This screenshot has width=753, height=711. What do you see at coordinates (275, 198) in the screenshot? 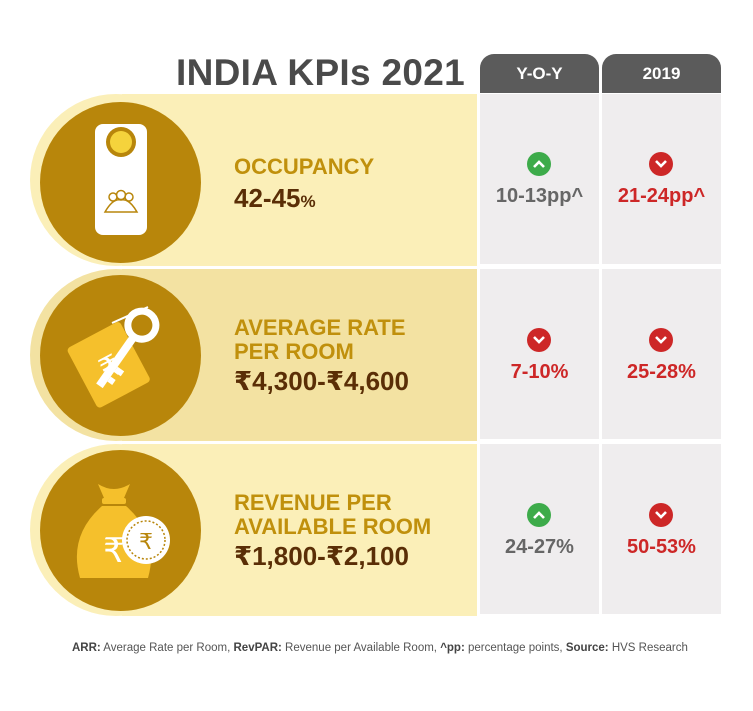
I see `kpi-value: 42-45%` at bounding box center [275, 198].